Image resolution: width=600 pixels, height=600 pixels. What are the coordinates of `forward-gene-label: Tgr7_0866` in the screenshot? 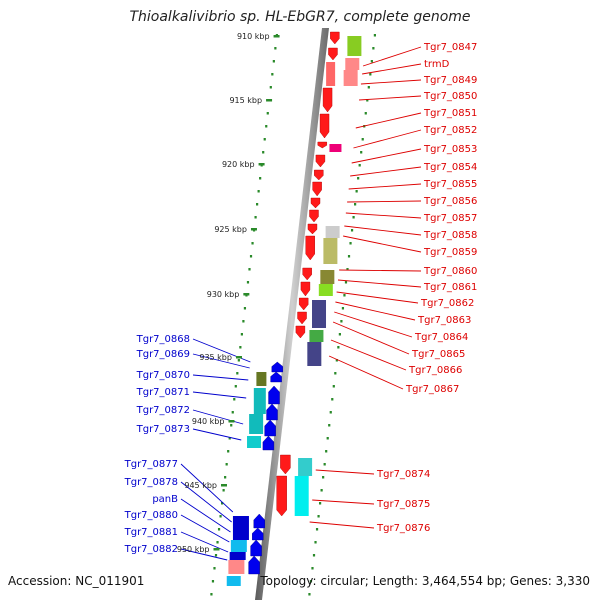 It's located at (435, 370).